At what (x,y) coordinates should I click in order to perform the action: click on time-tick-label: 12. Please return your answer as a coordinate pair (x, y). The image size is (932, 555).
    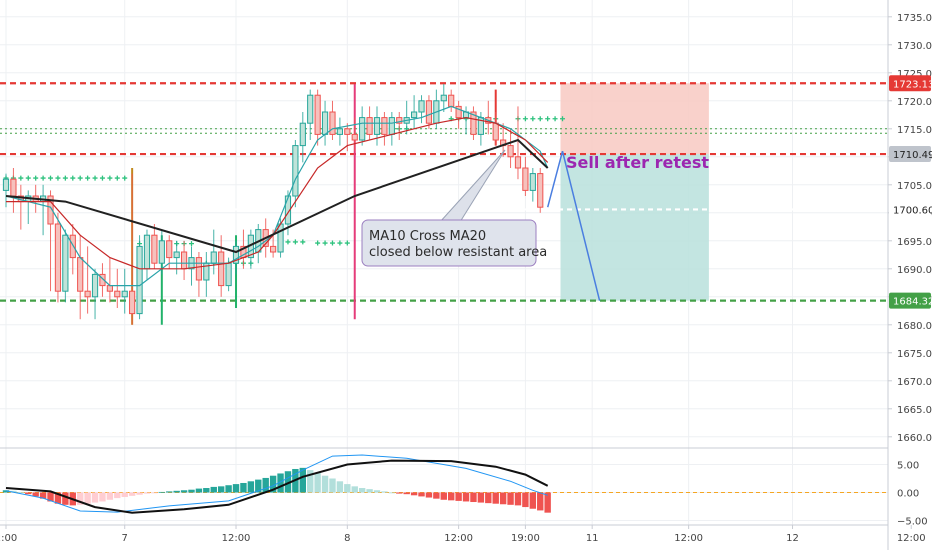
    Looking at the image, I should click on (792, 538).